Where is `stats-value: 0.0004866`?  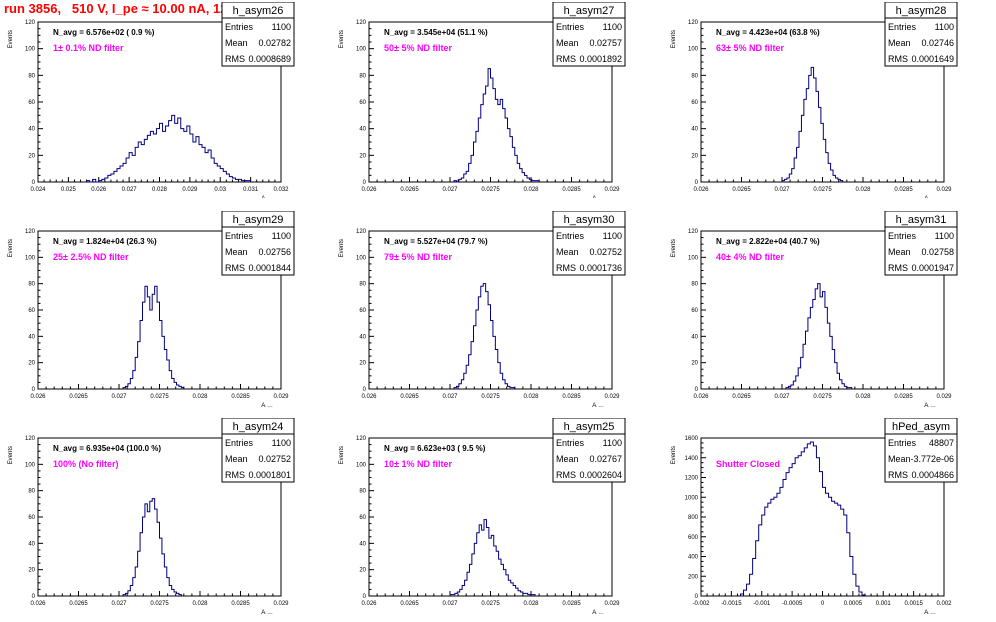
stats-value: 0.0004866 is located at coordinates (932, 475).